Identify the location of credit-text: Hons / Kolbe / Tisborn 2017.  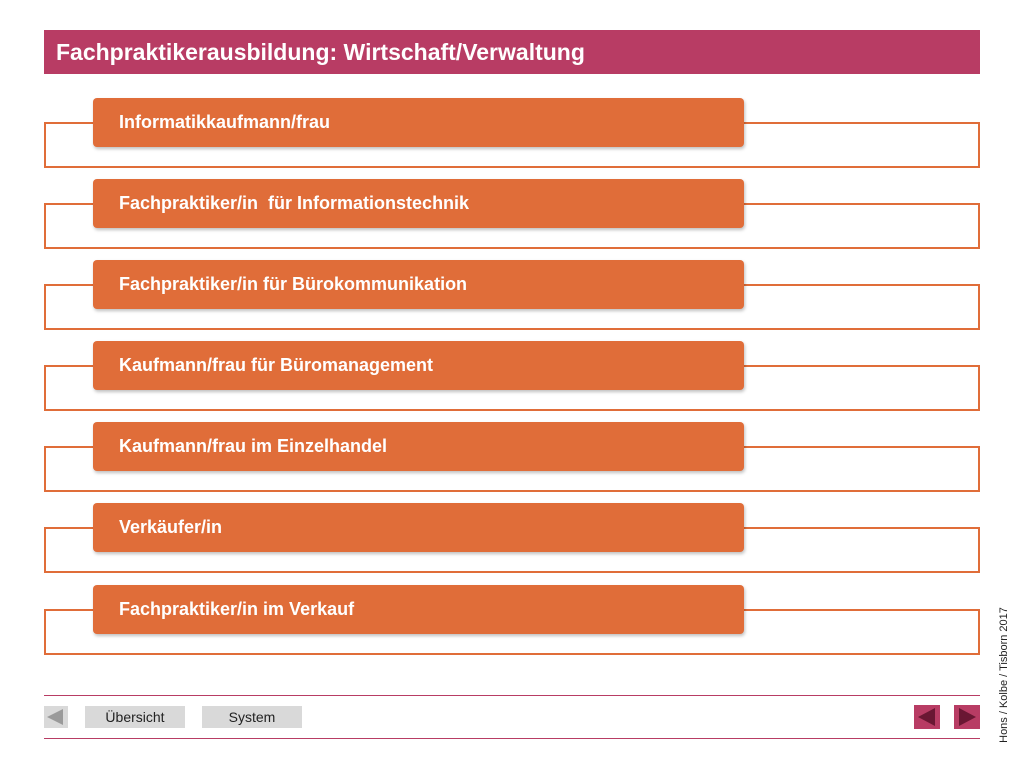
(1004, 675).